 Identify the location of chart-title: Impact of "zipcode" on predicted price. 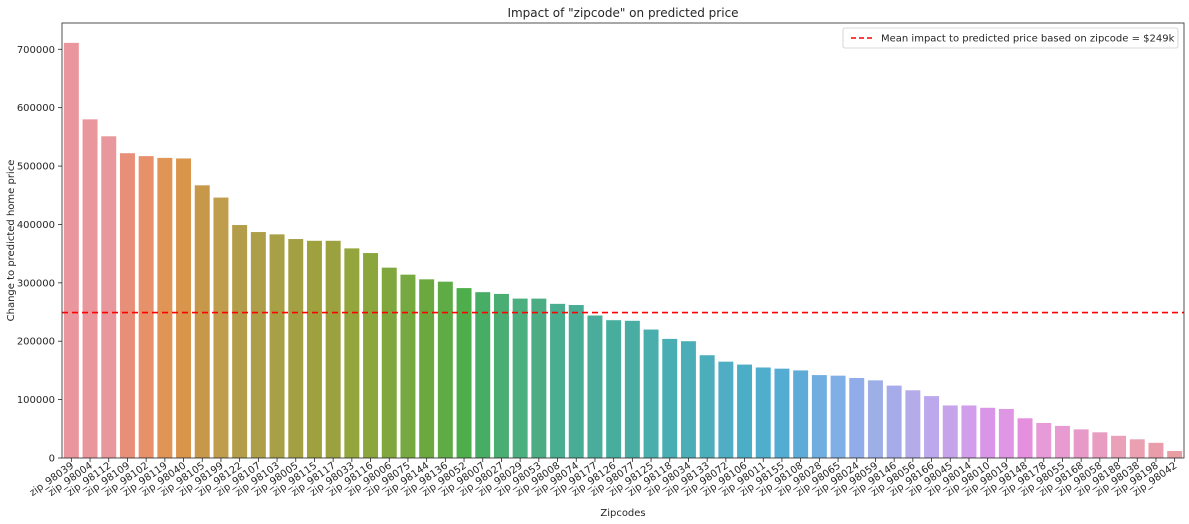
(622, 13).